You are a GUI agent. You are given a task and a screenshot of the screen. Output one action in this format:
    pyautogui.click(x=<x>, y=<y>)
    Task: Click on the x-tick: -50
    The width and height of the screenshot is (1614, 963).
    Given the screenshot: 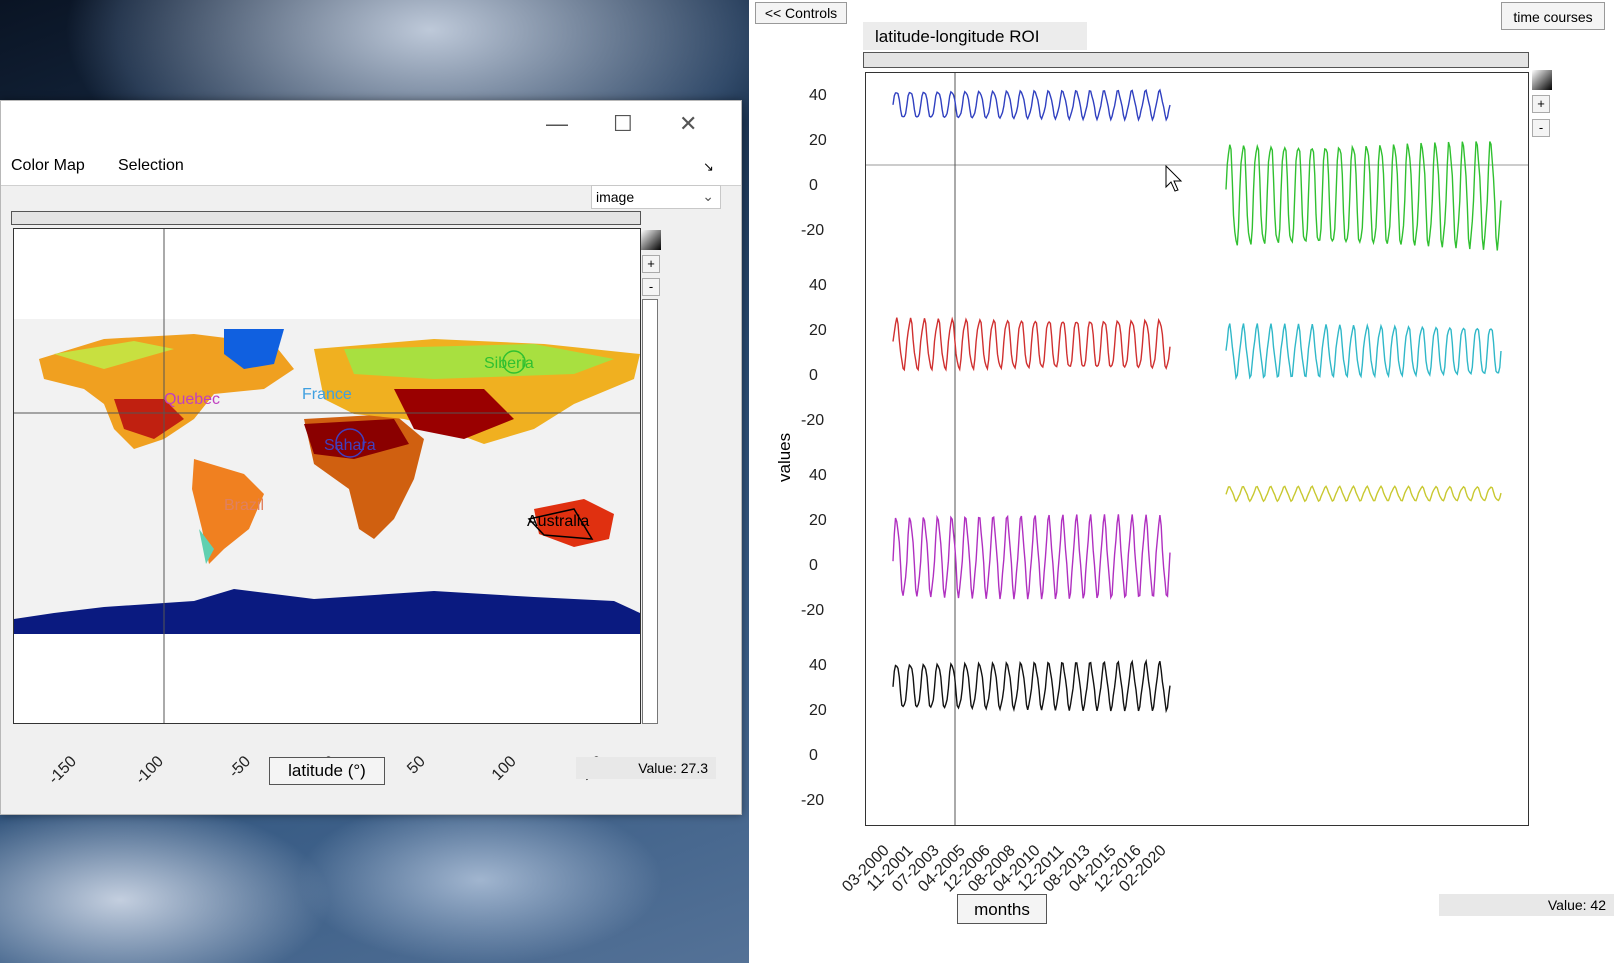 What is the action you would take?
    pyautogui.click(x=240, y=767)
    